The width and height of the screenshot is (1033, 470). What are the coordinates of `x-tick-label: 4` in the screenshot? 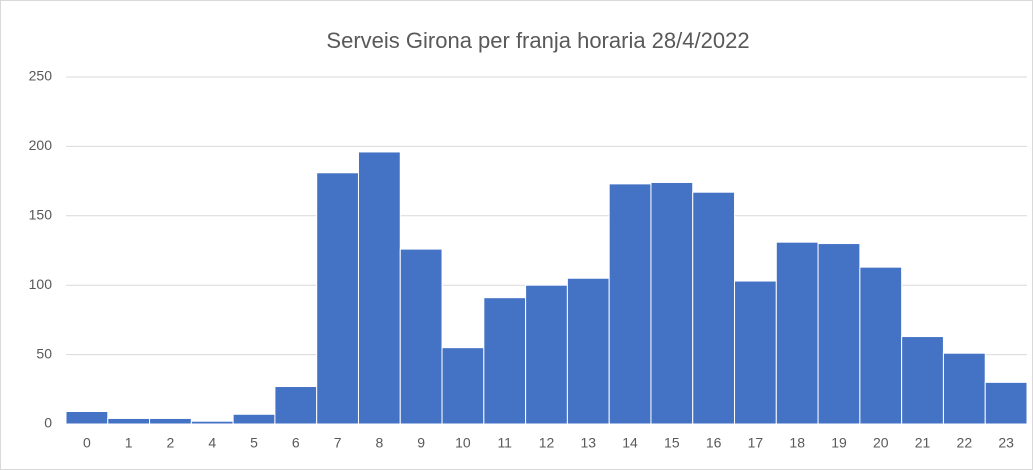 It's located at (212, 443).